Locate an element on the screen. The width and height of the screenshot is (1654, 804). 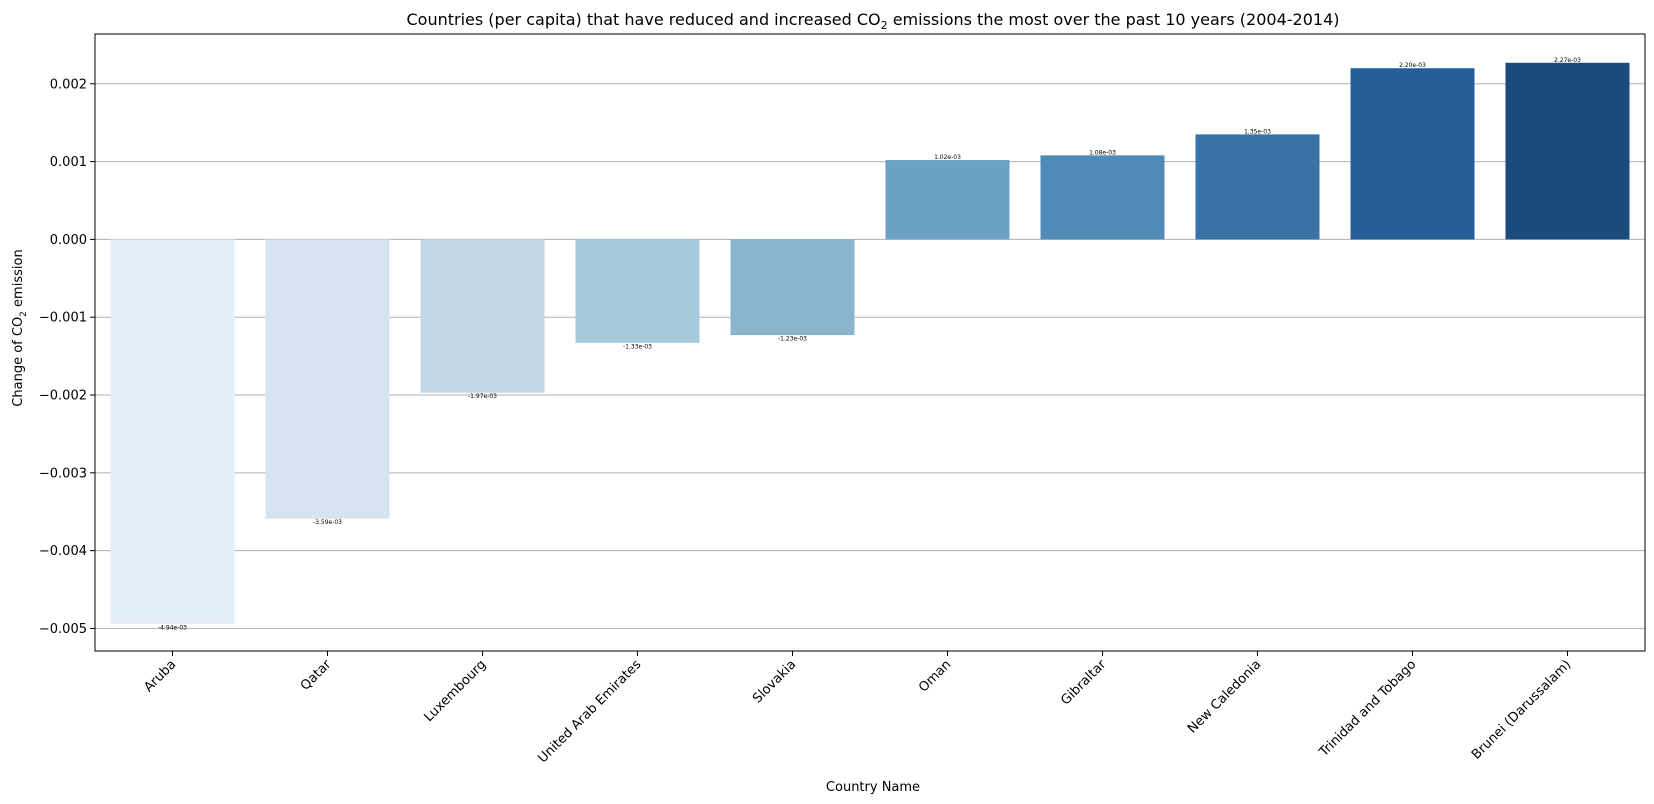
x-tick-label: Oman is located at coordinates (935, 676).